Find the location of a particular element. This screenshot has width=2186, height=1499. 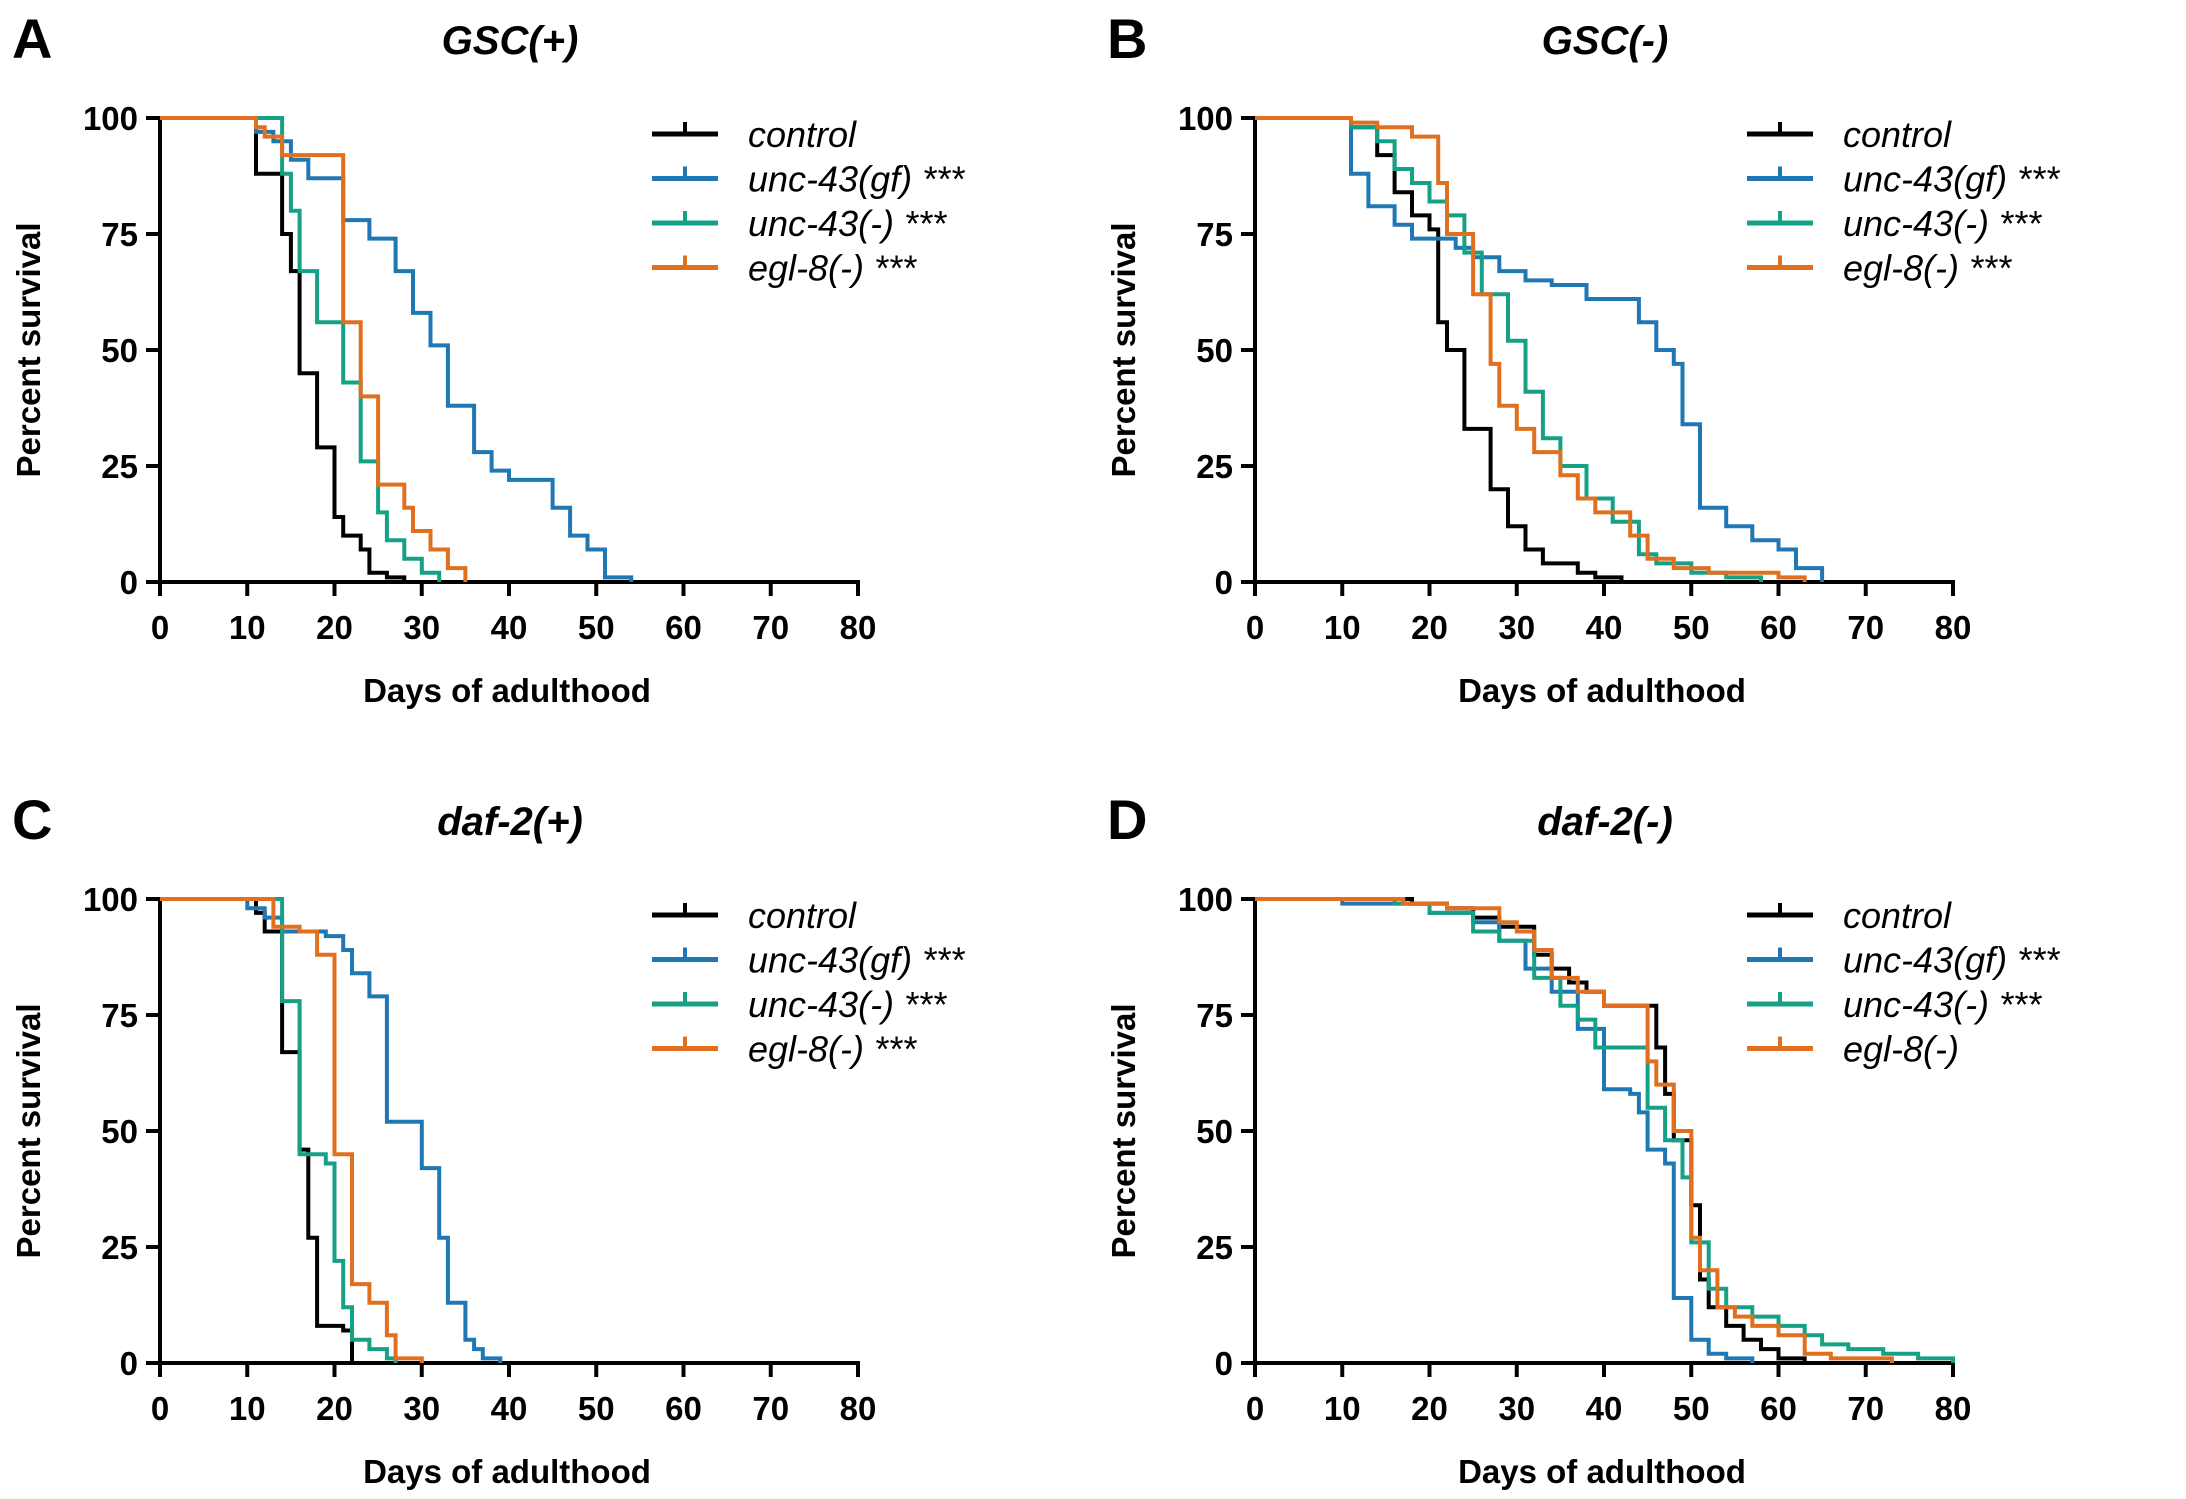

legend-label: egl-8(-) is located at coordinates (1901, 1049).